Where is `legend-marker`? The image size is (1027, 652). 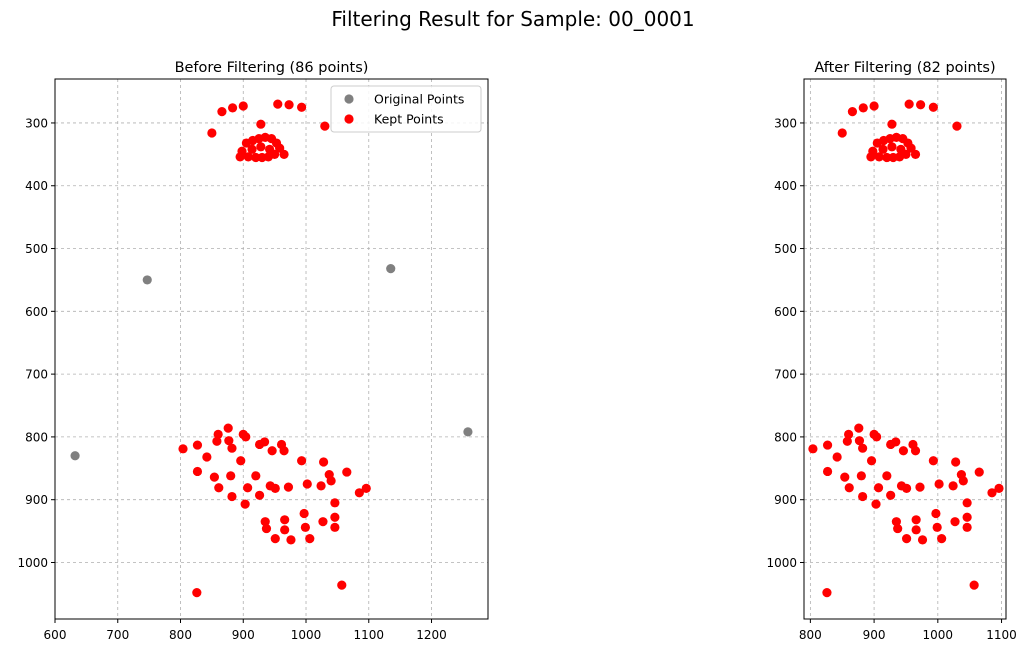
legend-marker is located at coordinates (349, 99).